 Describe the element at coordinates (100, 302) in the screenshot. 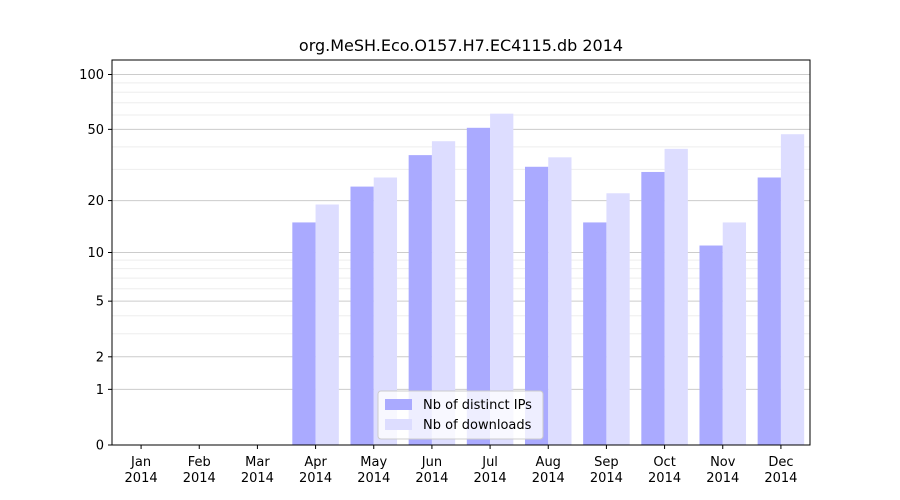

I see `y-tick-label: 5` at that location.